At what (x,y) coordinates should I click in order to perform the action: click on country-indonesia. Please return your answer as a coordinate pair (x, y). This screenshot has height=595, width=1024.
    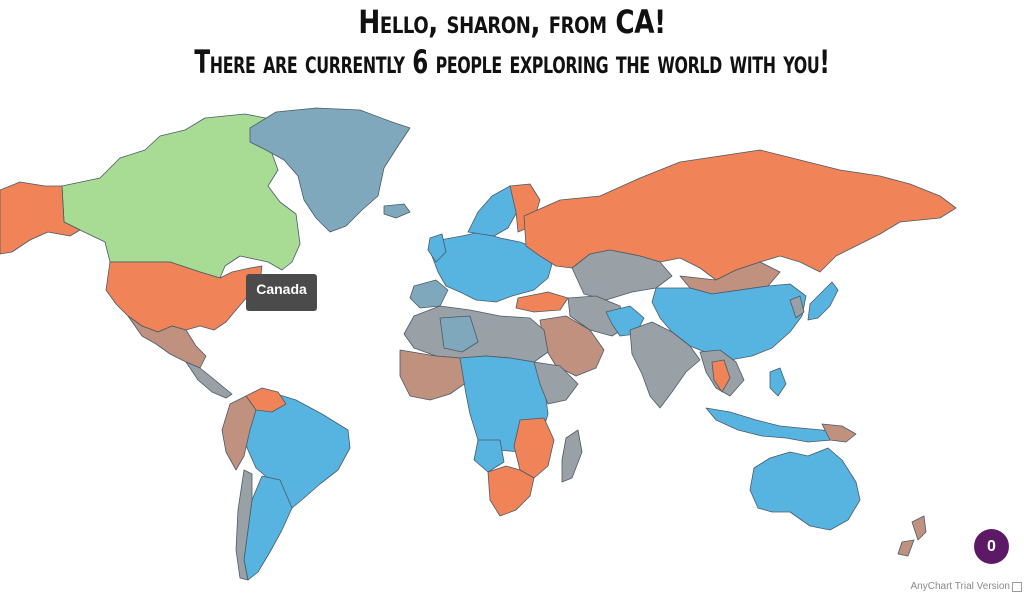
    Looking at the image, I should click on (772, 425).